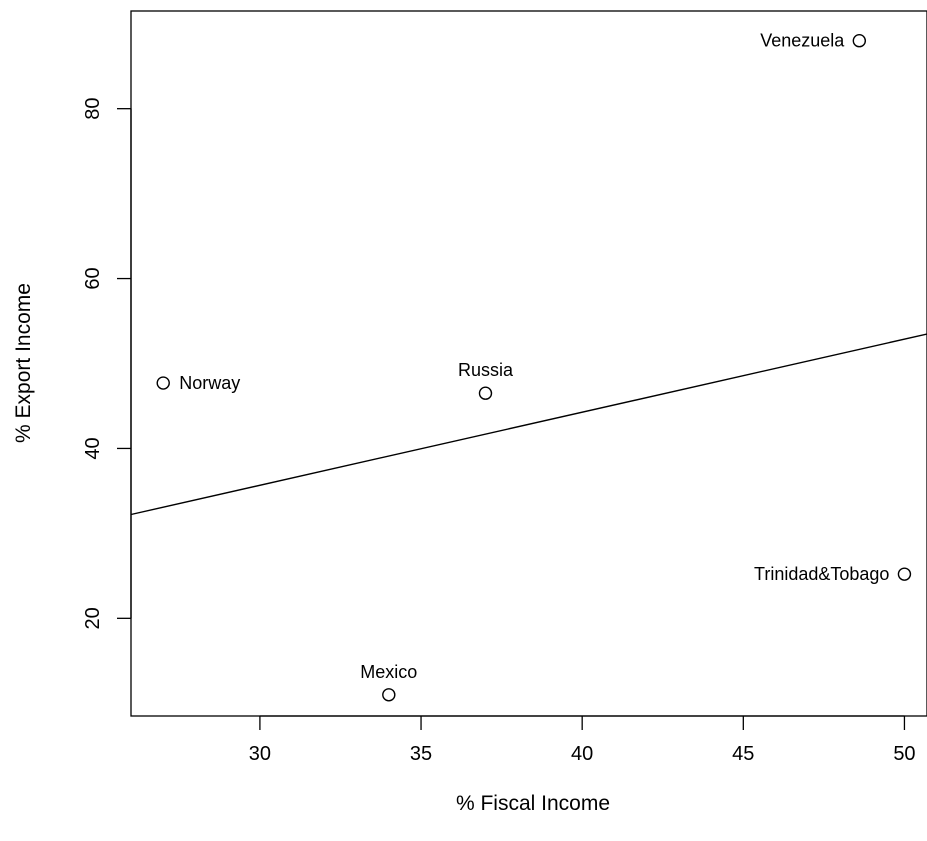 The image size is (927, 841). Describe the element at coordinates (388, 672) in the screenshot. I see `point-label: Mexico` at that location.